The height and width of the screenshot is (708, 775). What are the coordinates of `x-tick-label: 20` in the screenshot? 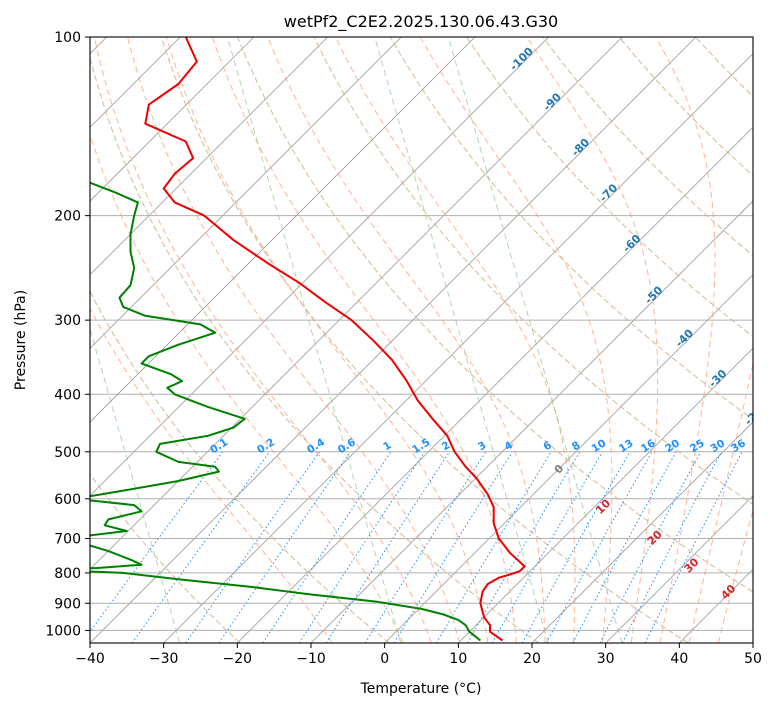 It's located at (532, 659).